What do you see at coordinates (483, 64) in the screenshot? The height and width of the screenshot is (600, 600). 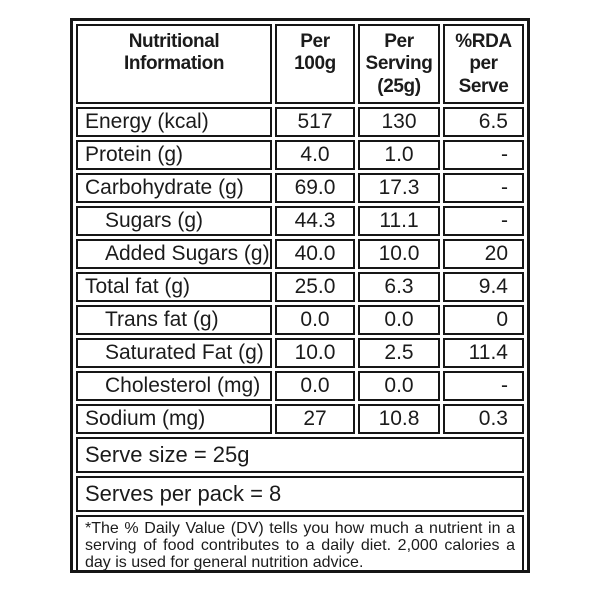 I see `header-rda-per-serve: %RDA per Serve` at bounding box center [483, 64].